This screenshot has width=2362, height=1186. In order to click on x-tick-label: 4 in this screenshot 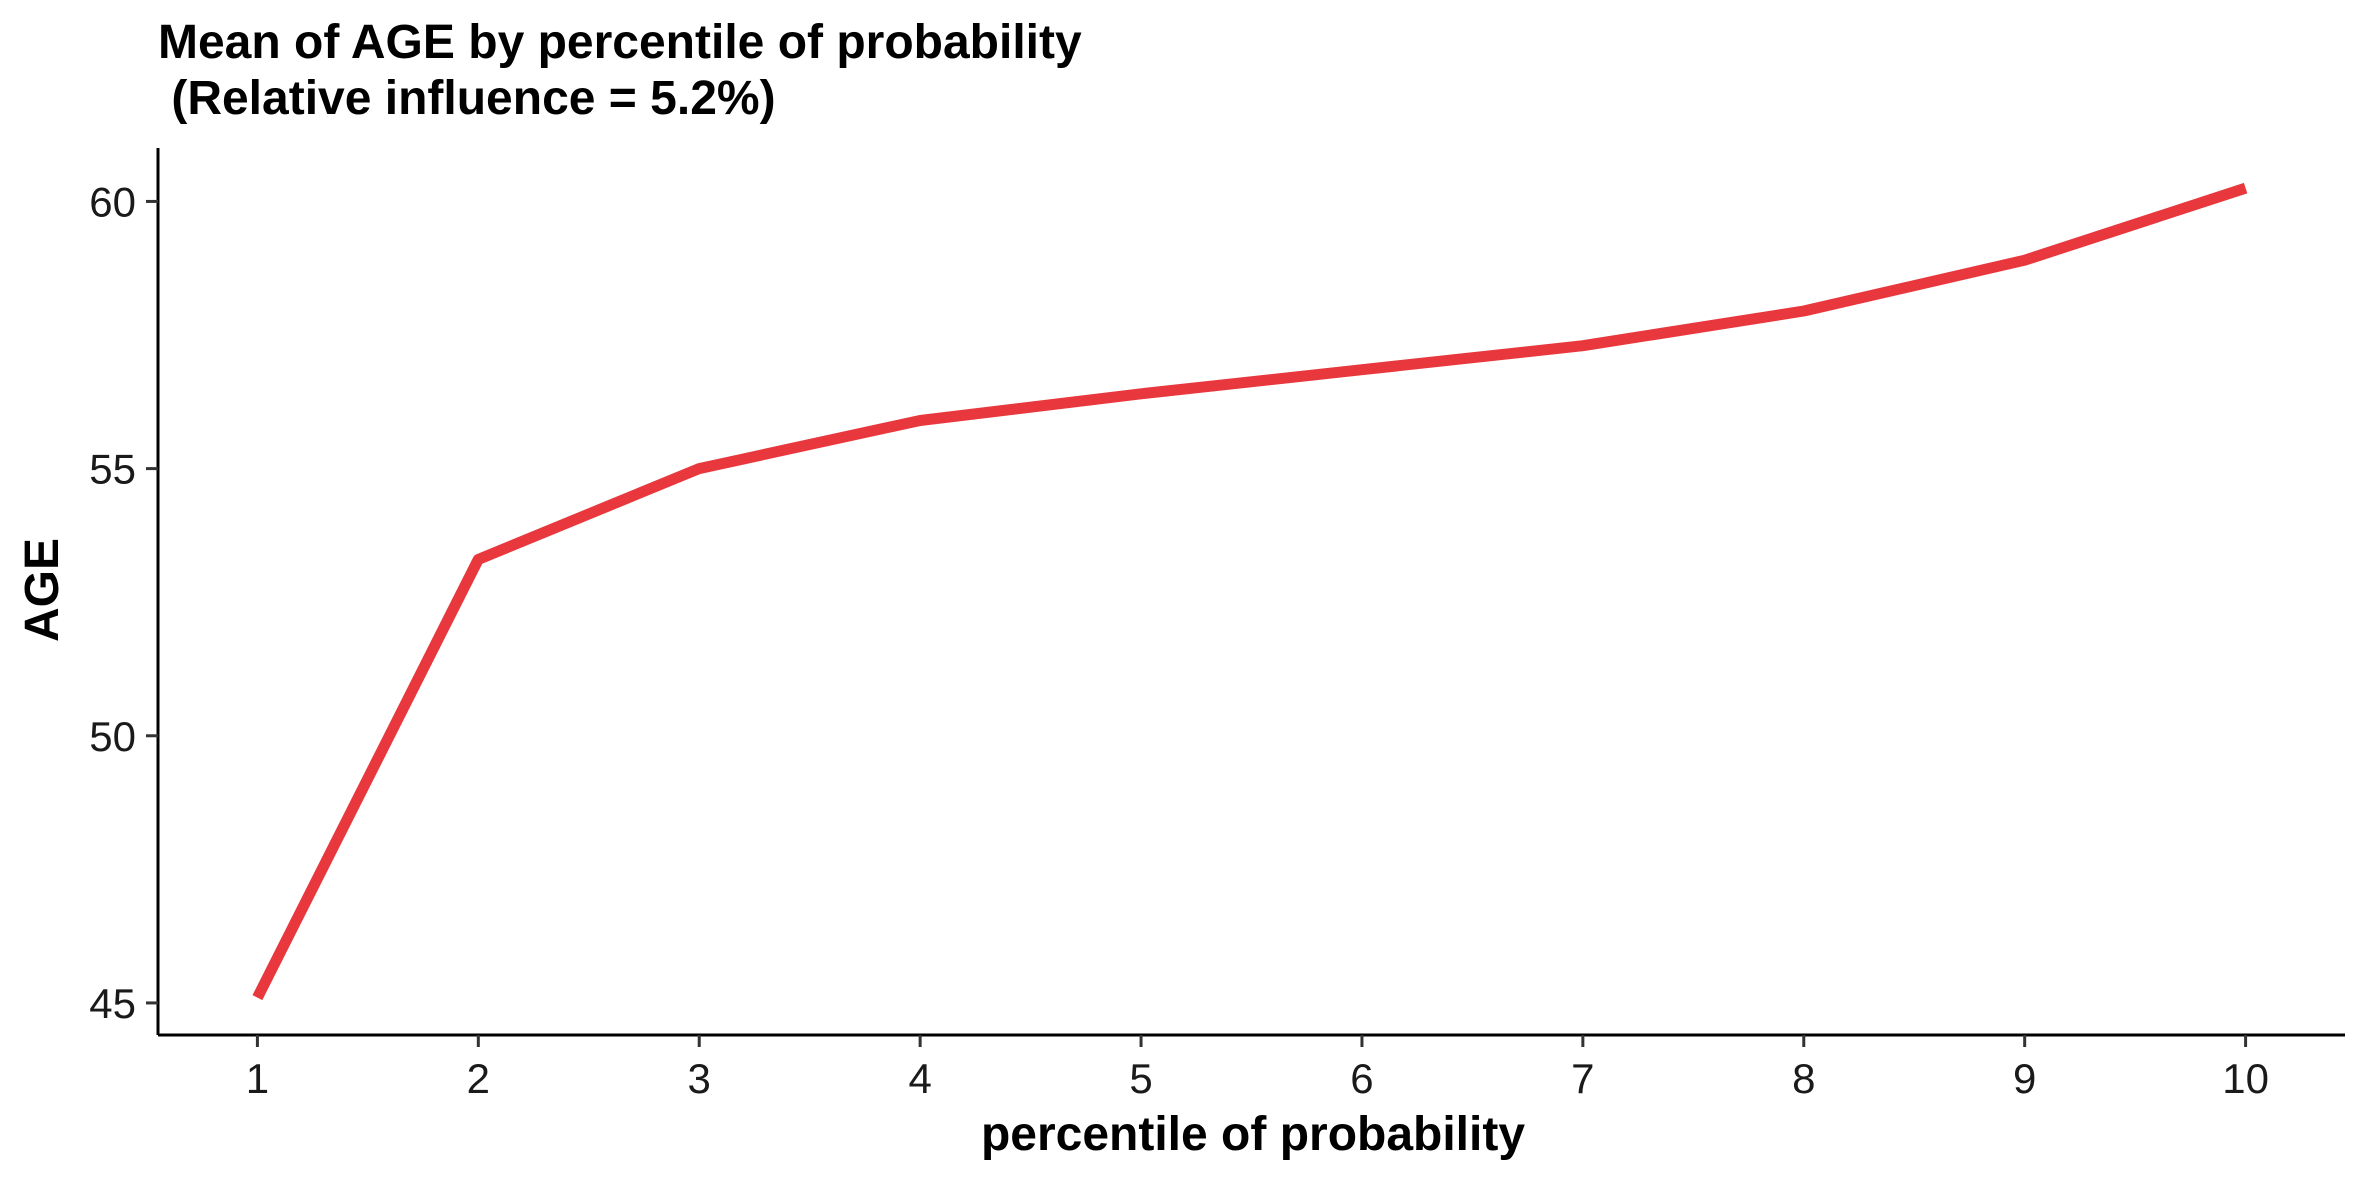, I will do `click(919, 1078)`.